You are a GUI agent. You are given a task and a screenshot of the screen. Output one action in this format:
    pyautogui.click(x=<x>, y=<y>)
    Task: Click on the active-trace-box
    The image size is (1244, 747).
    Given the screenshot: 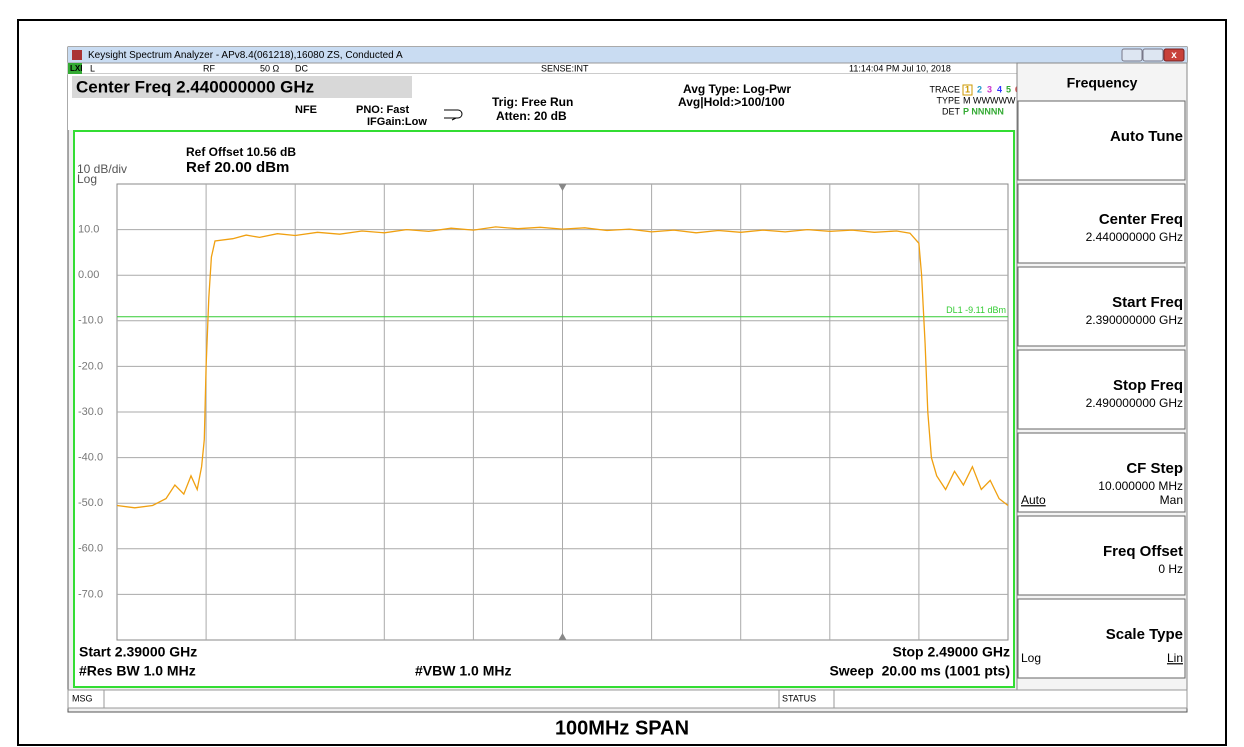 What is the action you would take?
    pyautogui.click(x=967, y=90)
    